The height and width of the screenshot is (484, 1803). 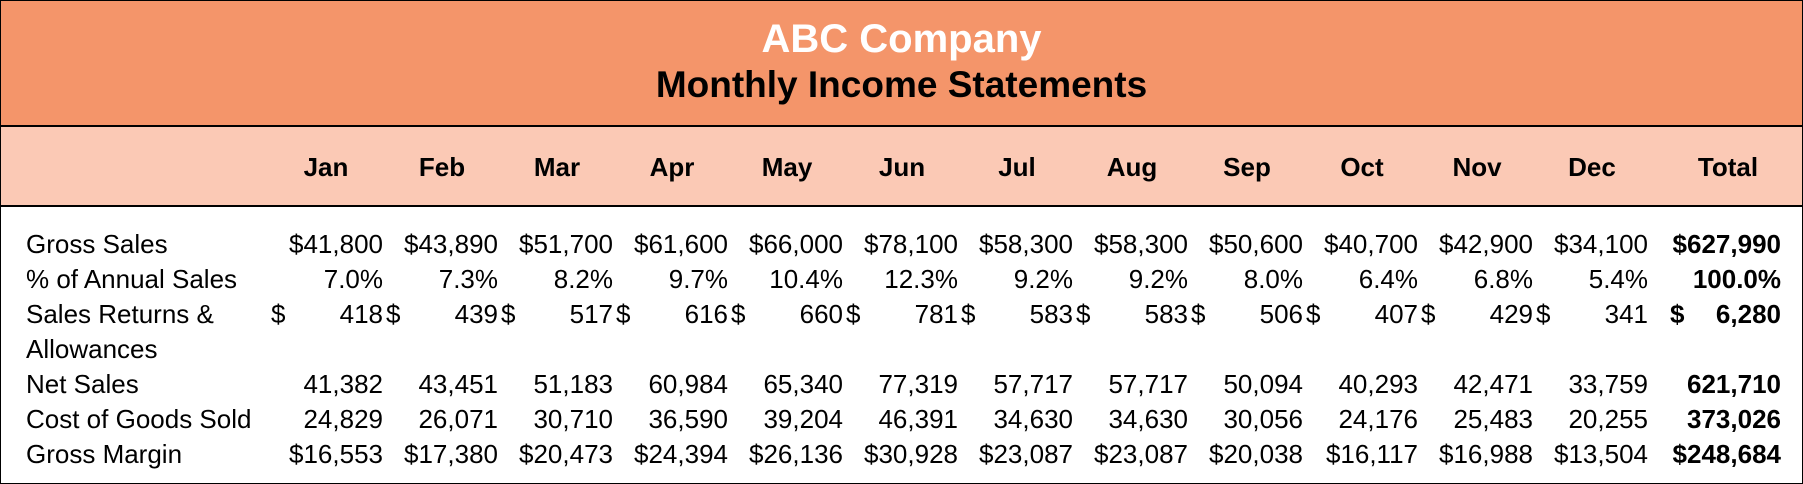 What do you see at coordinates (573, 384) in the screenshot?
I see `cell-value: 51,183` at bounding box center [573, 384].